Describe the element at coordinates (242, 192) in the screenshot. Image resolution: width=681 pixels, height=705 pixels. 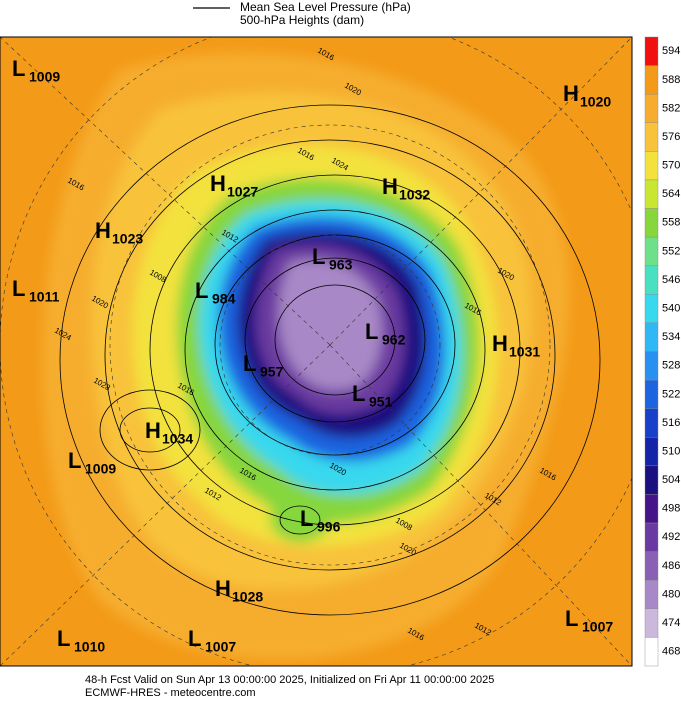
I see `center-pressure: 1027` at that location.